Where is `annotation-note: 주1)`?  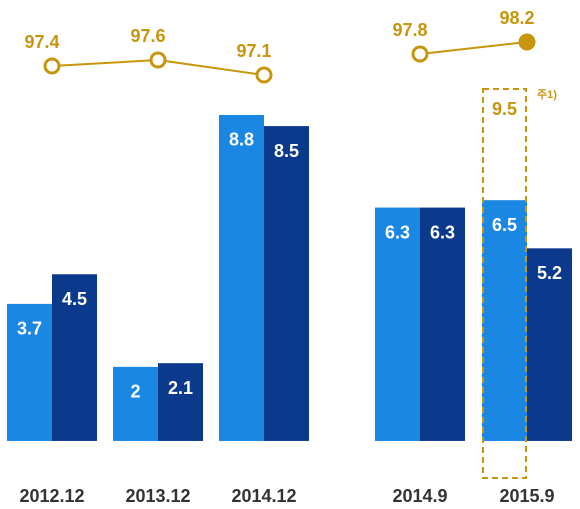 annotation-note: 주1) is located at coordinates (547, 94).